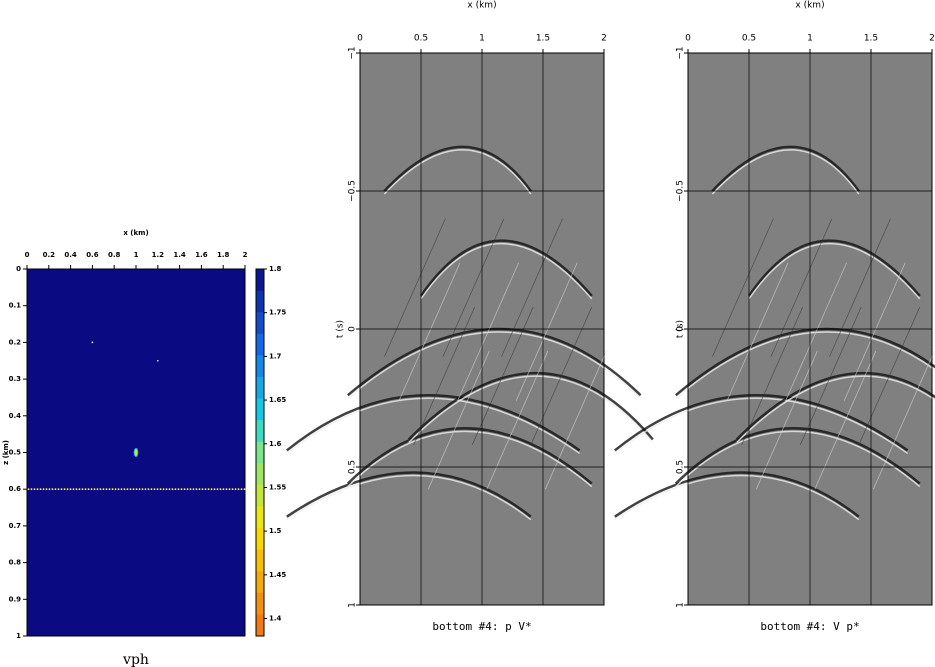  I want to click on colorbar-tick-label: 1.4, so click(275, 619).